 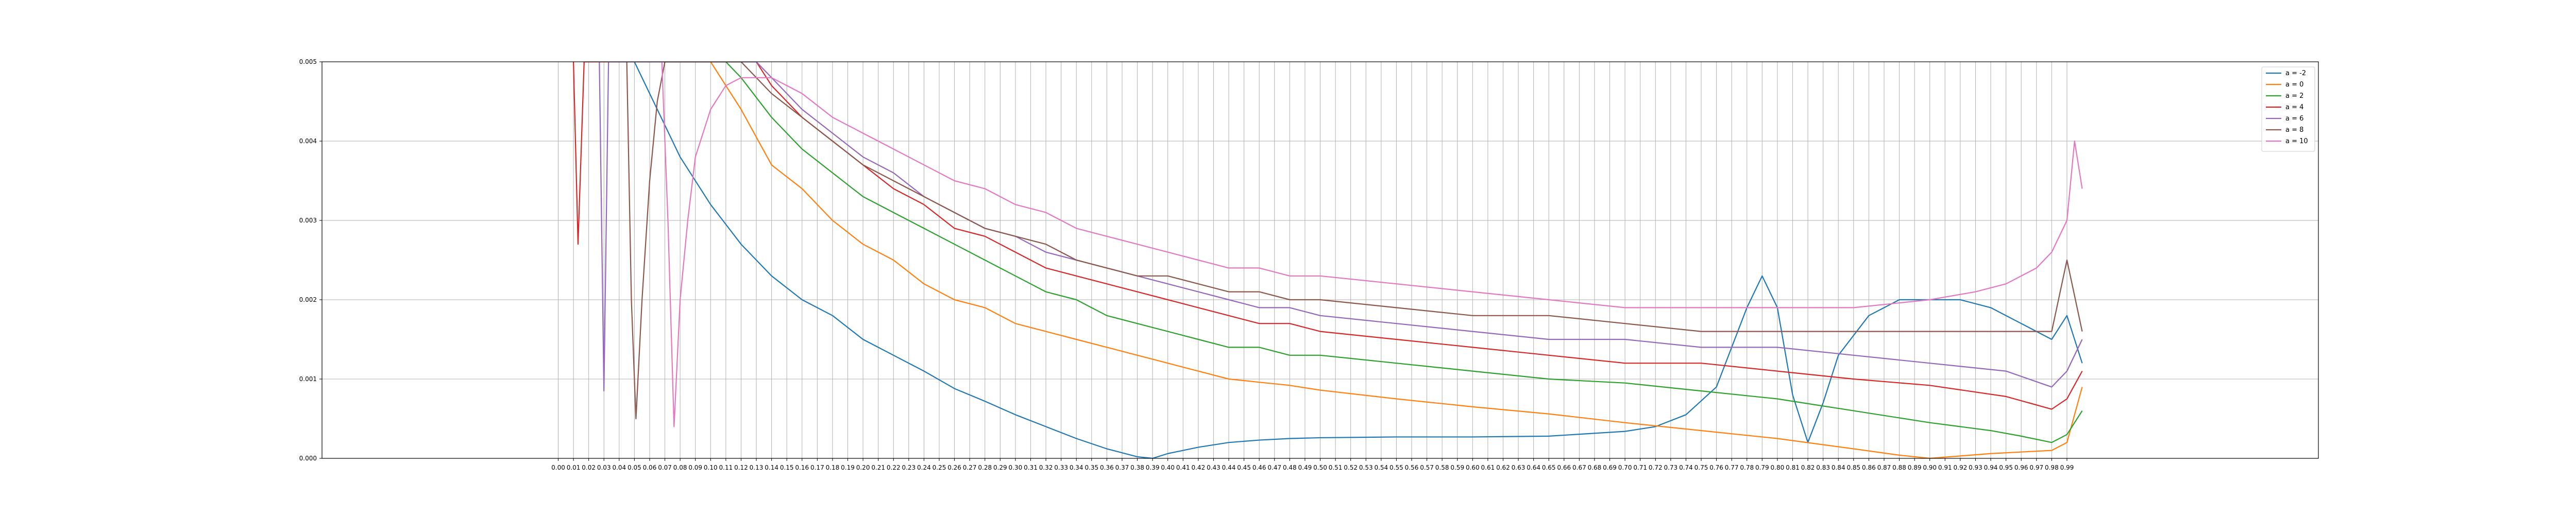 I want to click on x-tick-label: 0.37, so click(x=1122, y=467).